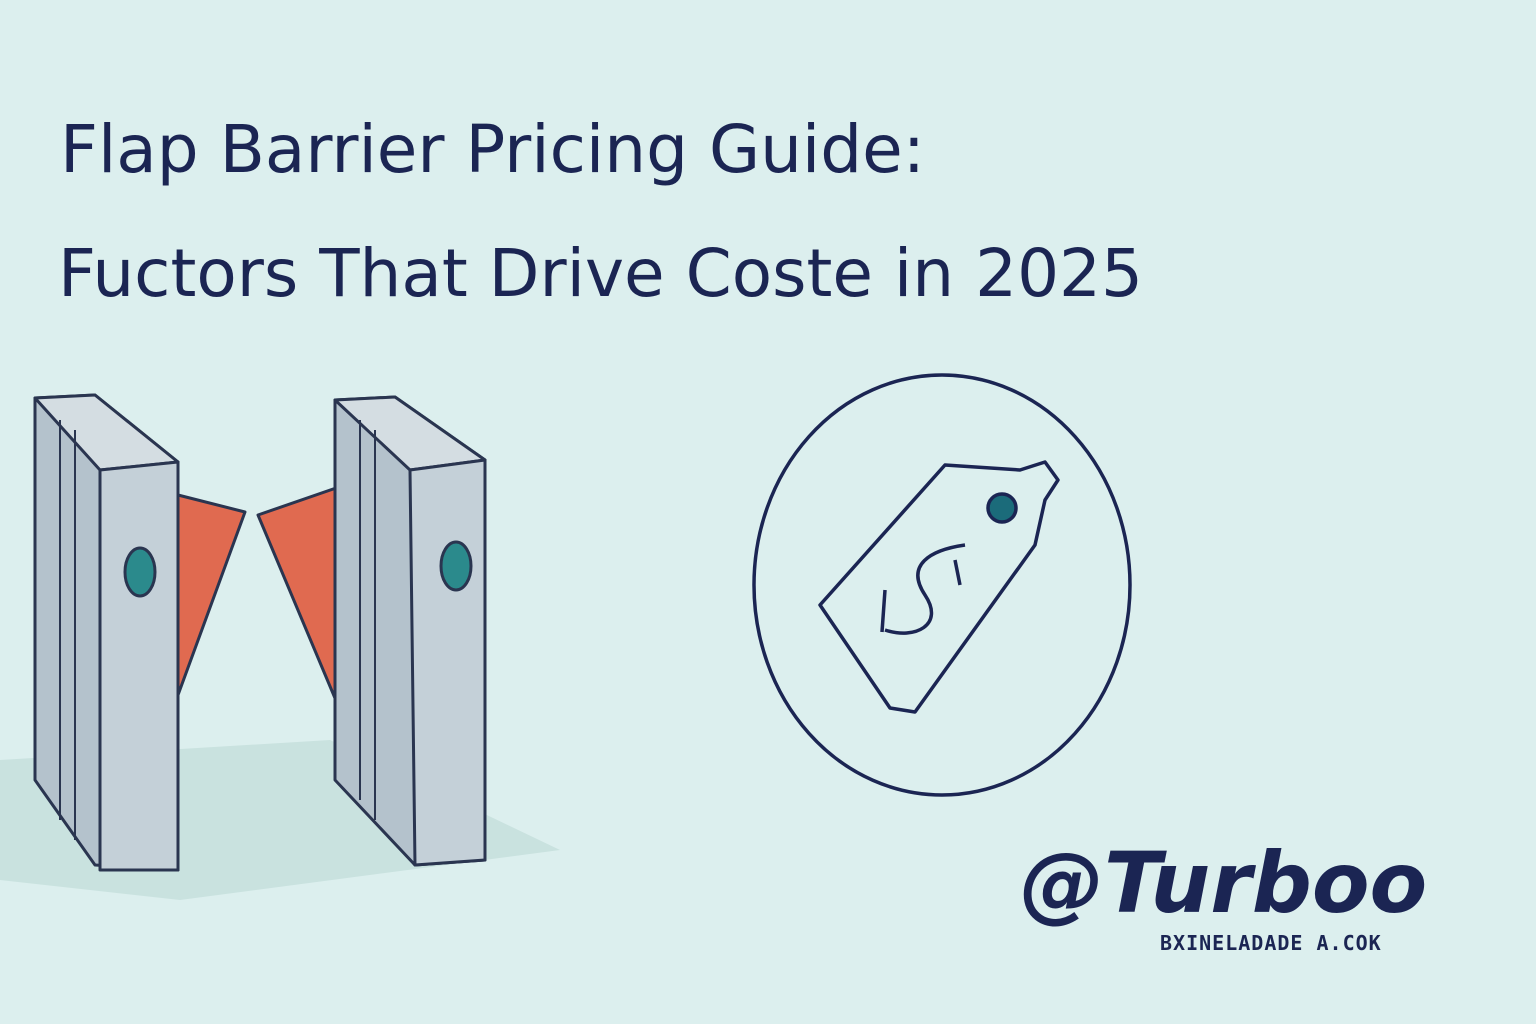  What do you see at coordinates (1271, 943) in the screenshot?
I see `tagline: BXINELADADE A.COK` at bounding box center [1271, 943].